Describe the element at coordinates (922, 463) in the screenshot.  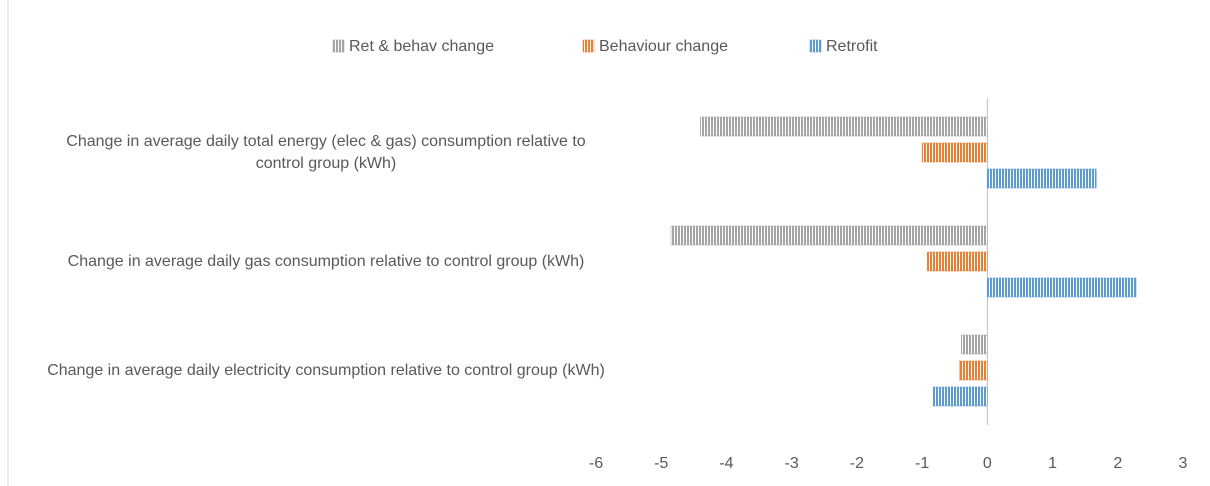
I see `x-tick-label: -1` at that location.